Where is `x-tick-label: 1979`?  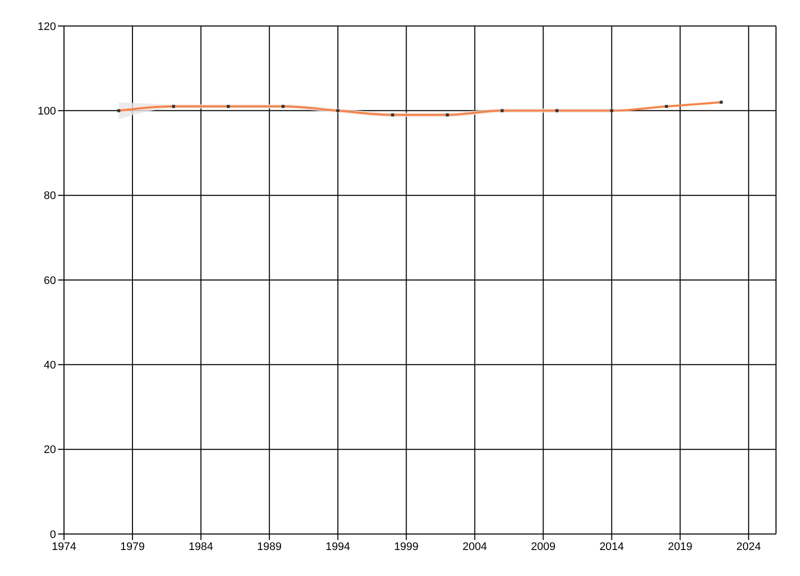 x-tick-label: 1979 is located at coordinates (132, 546).